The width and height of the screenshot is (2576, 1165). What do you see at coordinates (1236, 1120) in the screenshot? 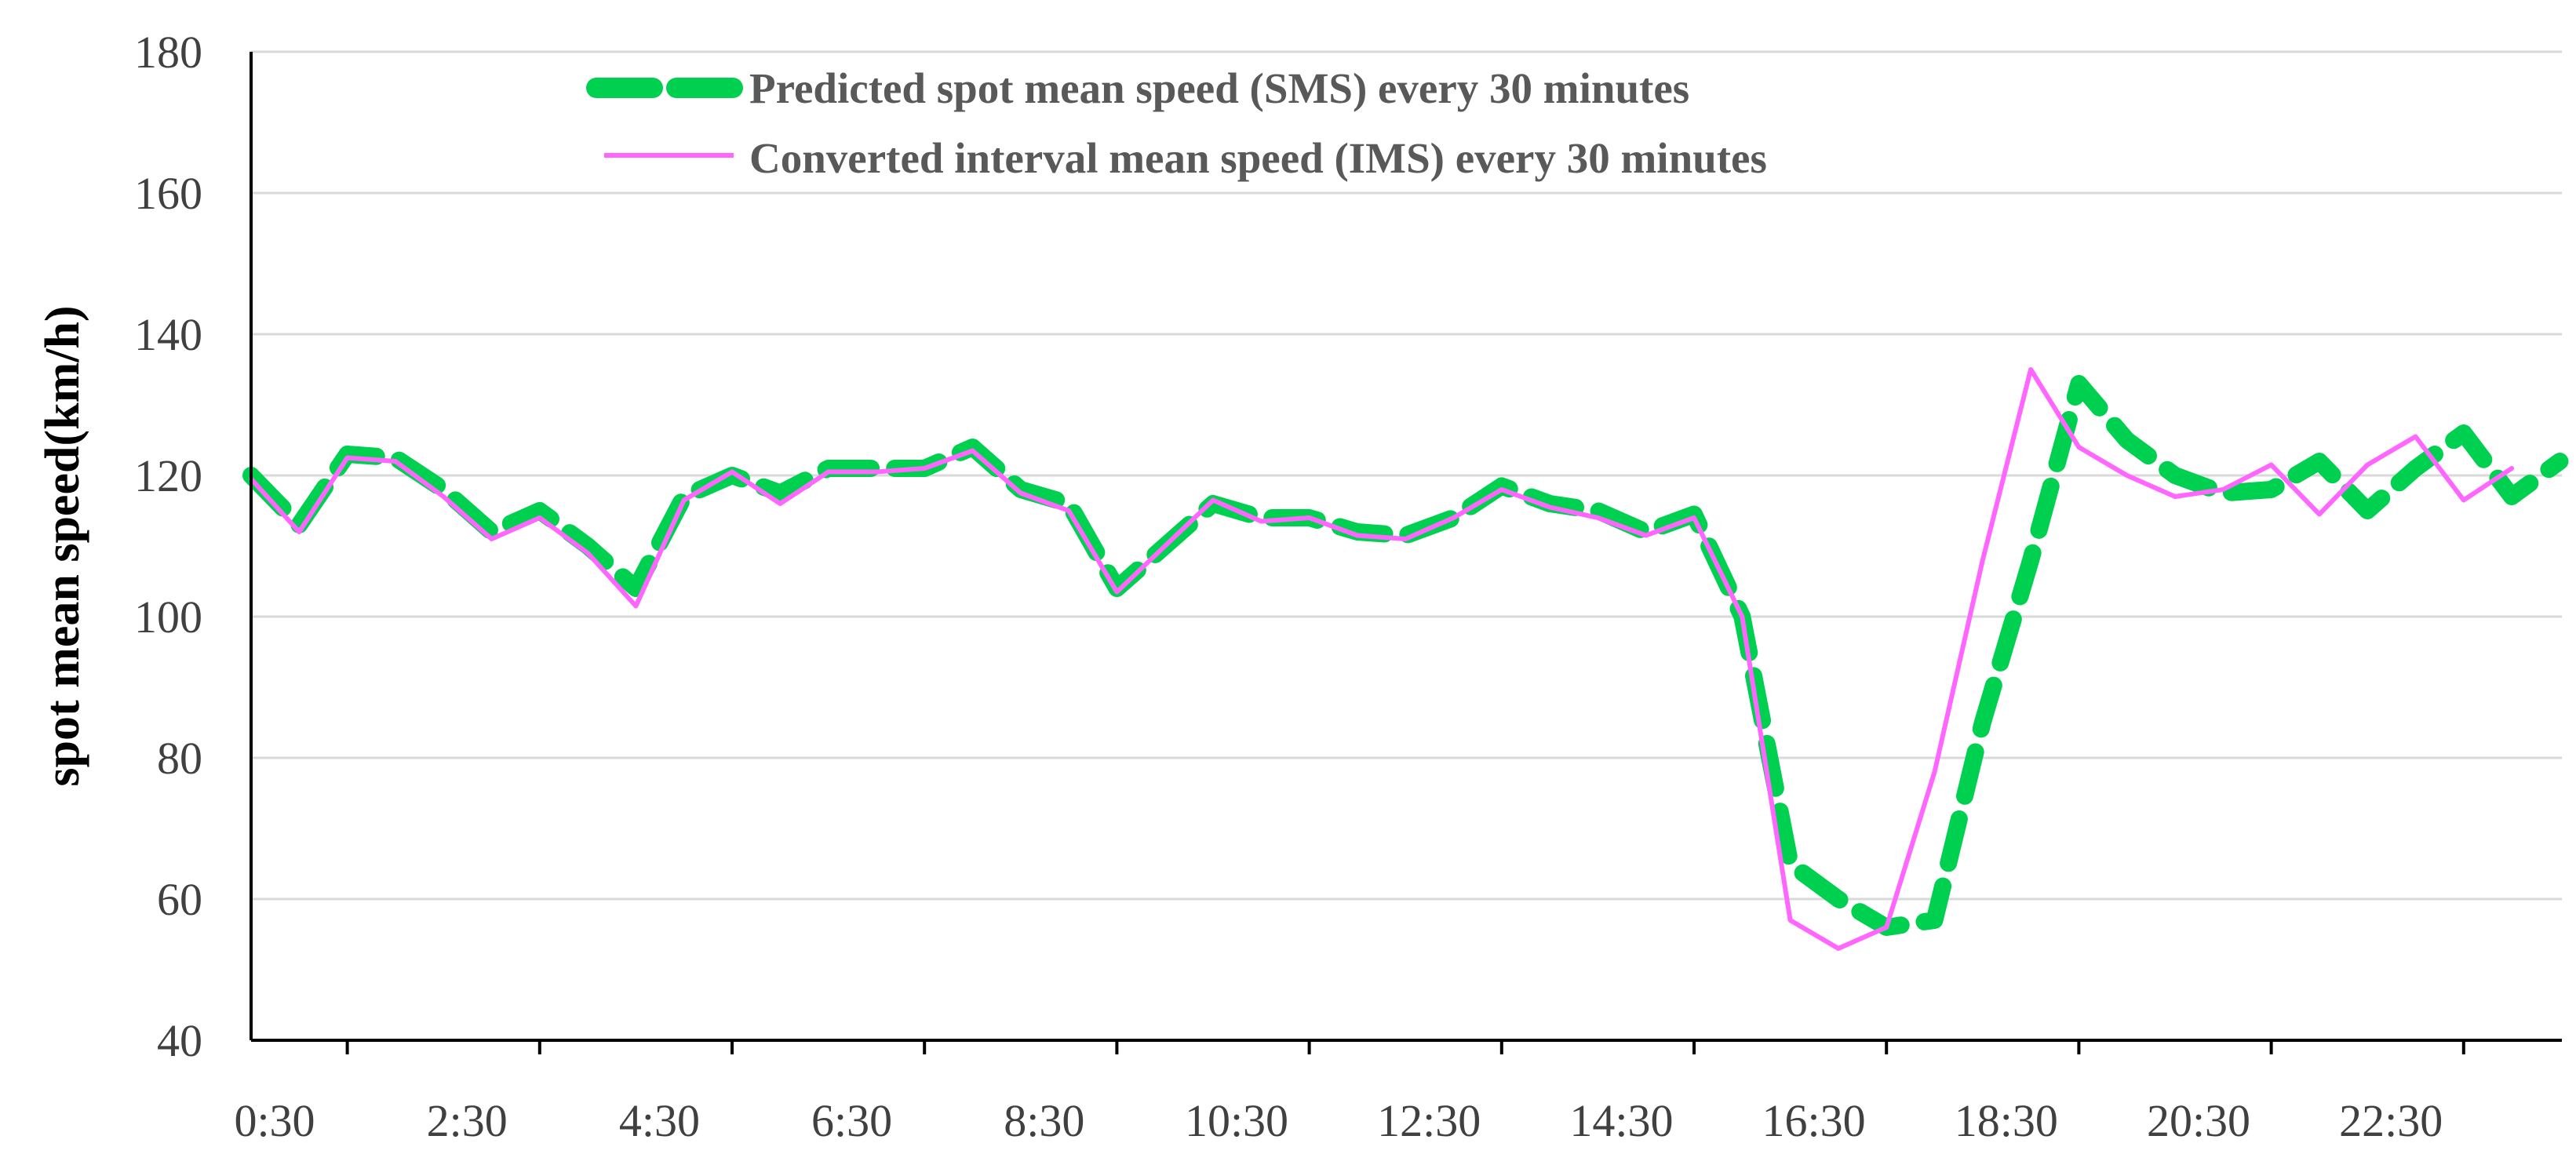
I see `x-tick-label: 10:30` at bounding box center [1236, 1120].